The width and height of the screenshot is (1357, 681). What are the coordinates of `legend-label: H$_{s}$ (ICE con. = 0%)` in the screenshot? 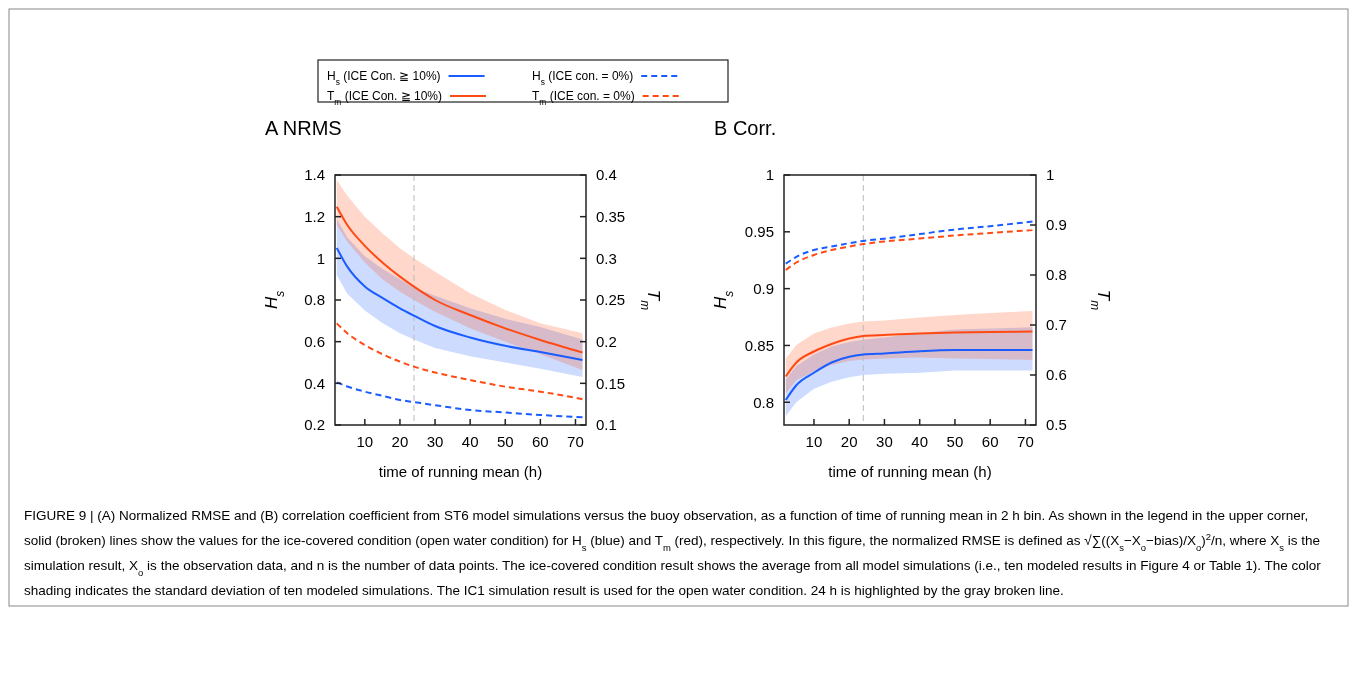 It's located at (583, 78).